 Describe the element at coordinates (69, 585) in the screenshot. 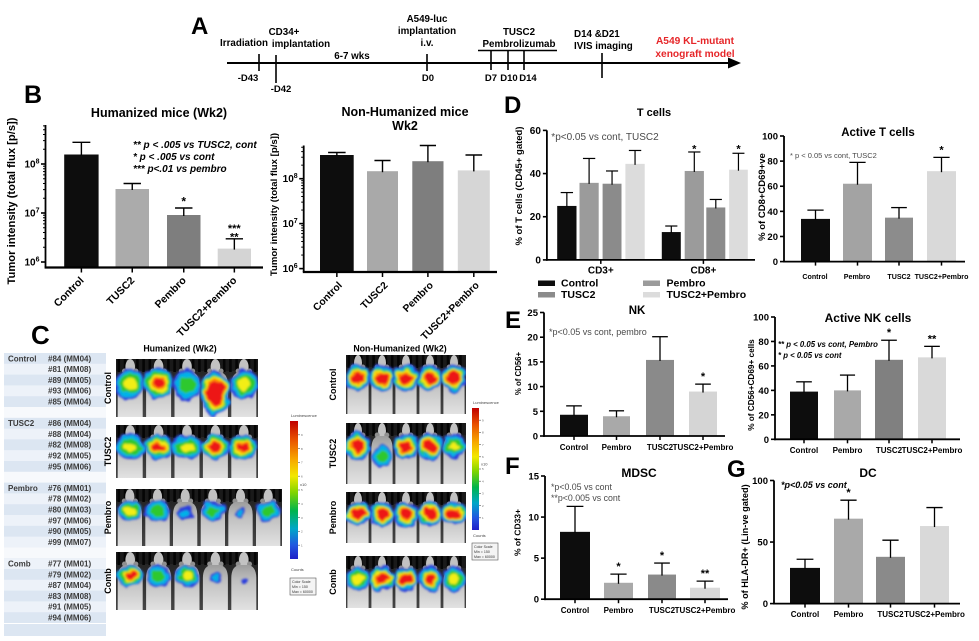

I see `svg-text: #87 (MM04)` at that location.